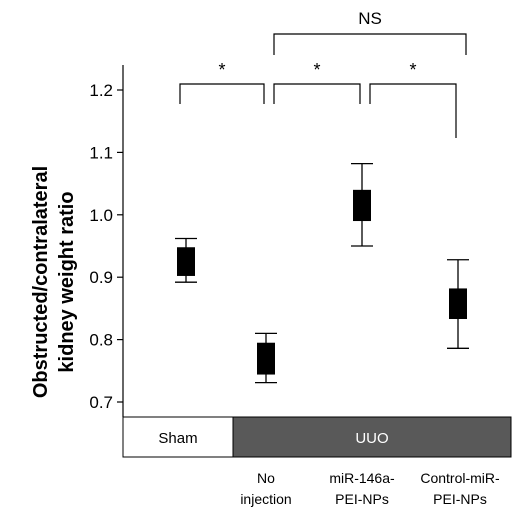  Describe the element at coordinates (265, 488) in the screenshot. I see `x-label-1: No injection` at that location.